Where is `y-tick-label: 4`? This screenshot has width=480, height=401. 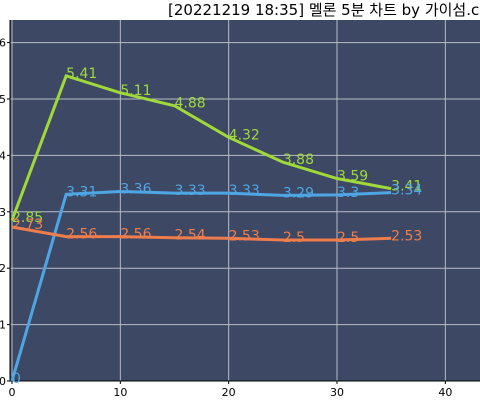 y-tick-label: 4 is located at coordinates (3, 155).